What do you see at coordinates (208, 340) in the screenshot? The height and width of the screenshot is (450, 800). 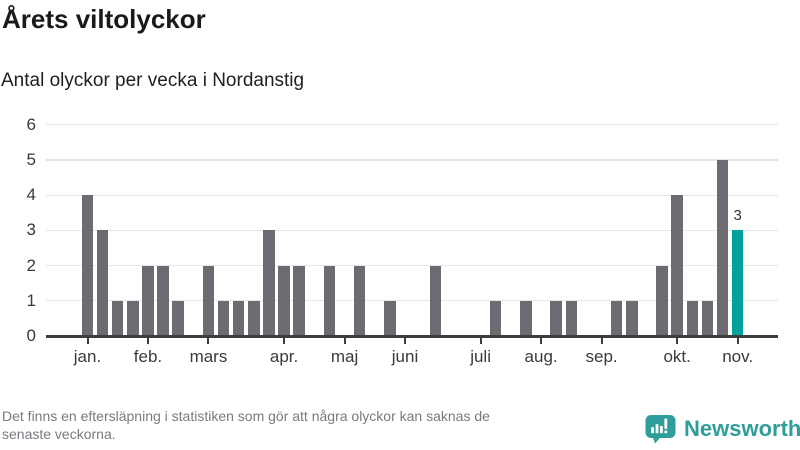 I see `x-axis-tick-mars` at bounding box center [208, 340].